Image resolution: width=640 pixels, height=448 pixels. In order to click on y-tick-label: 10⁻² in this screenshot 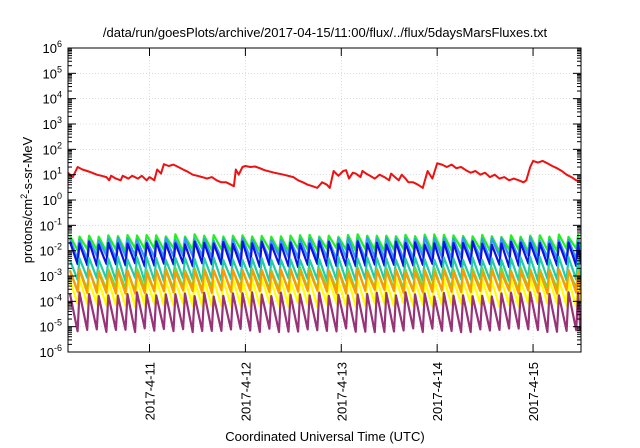, I will do `click(51, 250)`.